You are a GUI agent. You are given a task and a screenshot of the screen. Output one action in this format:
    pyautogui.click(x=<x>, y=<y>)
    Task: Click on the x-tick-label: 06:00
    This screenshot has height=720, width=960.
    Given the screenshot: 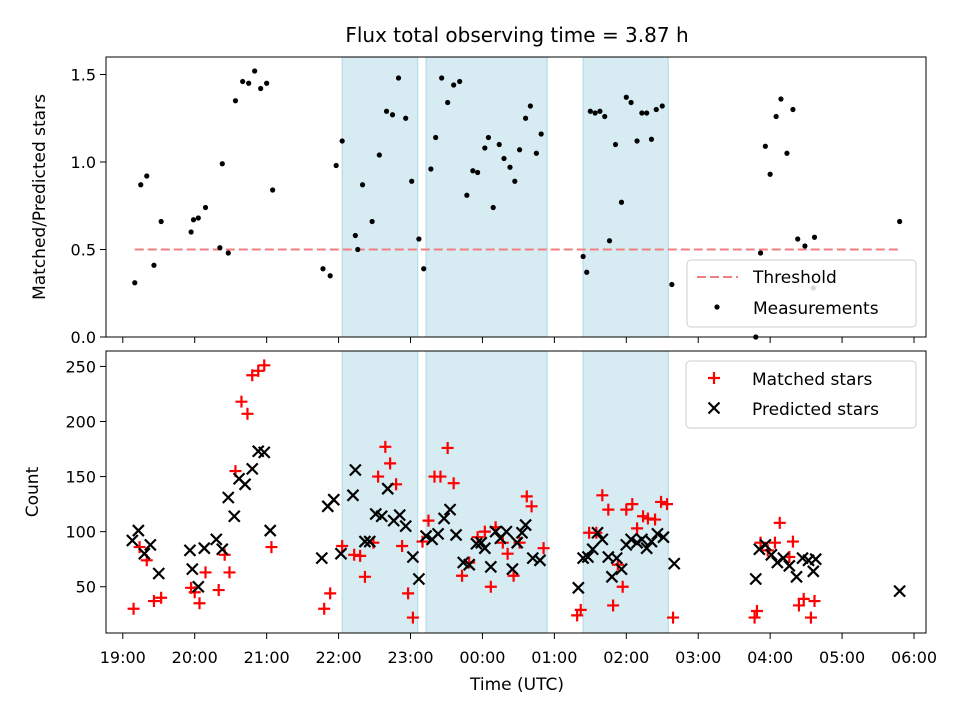 What is the action you would take?
    pyautogui.click(x=914, y=657)
    